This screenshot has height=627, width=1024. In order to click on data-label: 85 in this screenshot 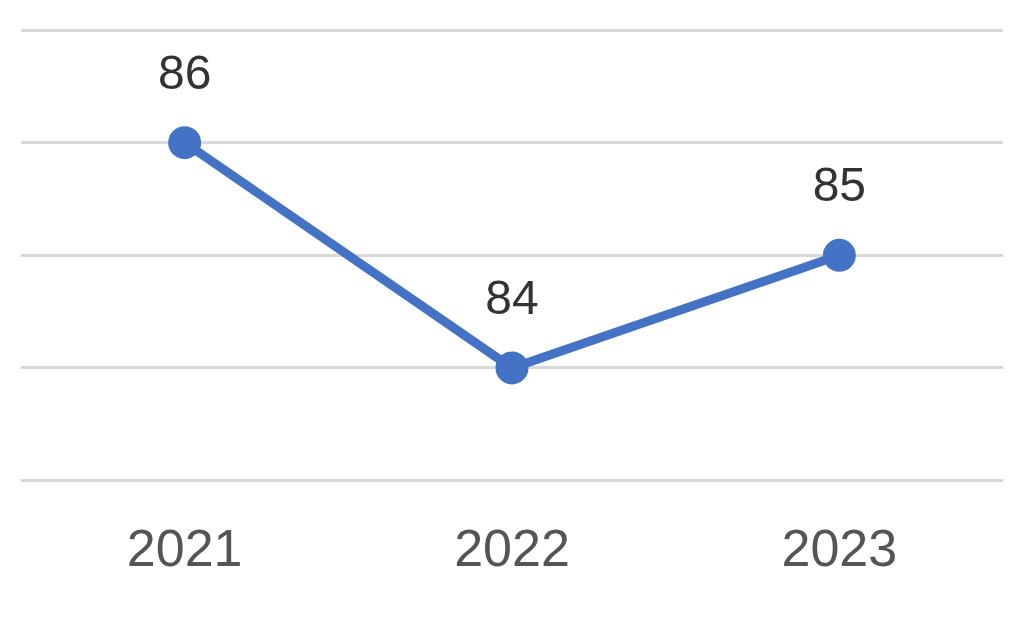, I will do `click(839, 185)`.